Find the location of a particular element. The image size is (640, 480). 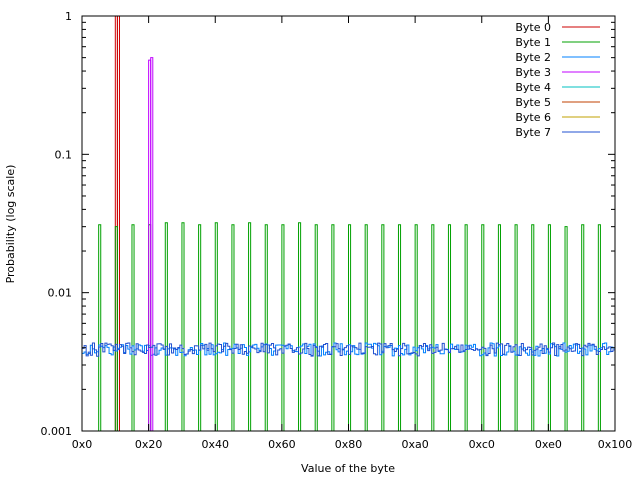

x-tick-label-5: 0xa0 is located at coordinates (415, 444).